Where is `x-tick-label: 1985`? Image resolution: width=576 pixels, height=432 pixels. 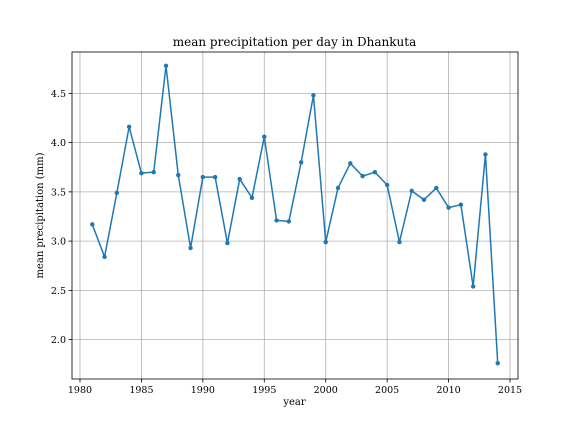
x-tick-label: 1985 is located at coordinates (141, 390).